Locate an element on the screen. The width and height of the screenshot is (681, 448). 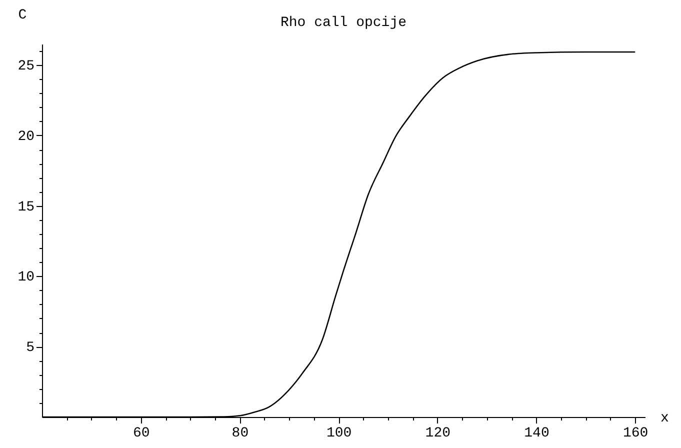
y-tick-label: 25 is located at coordinates (26, 66).